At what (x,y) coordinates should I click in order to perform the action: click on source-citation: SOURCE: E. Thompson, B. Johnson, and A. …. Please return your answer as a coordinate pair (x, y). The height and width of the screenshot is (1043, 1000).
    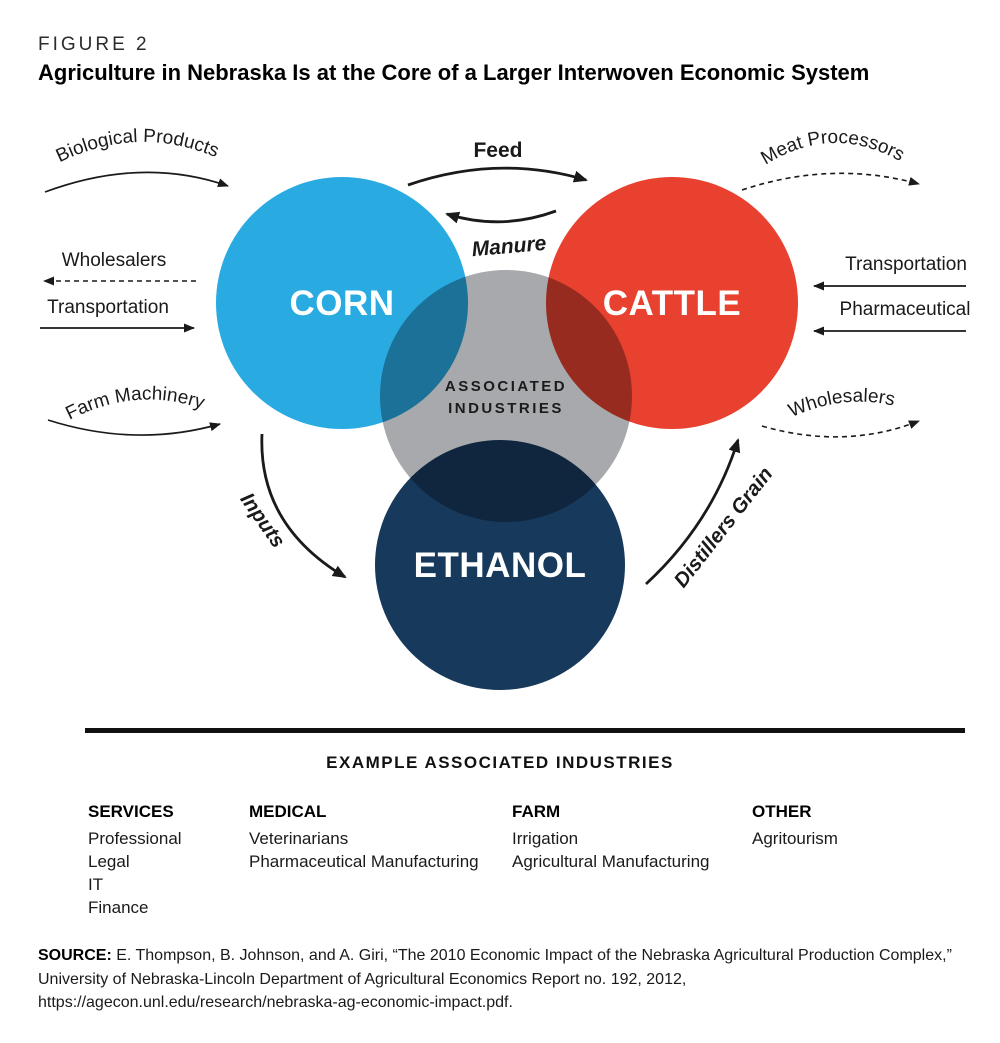
    Looking at the image, I should click on (514, 979).